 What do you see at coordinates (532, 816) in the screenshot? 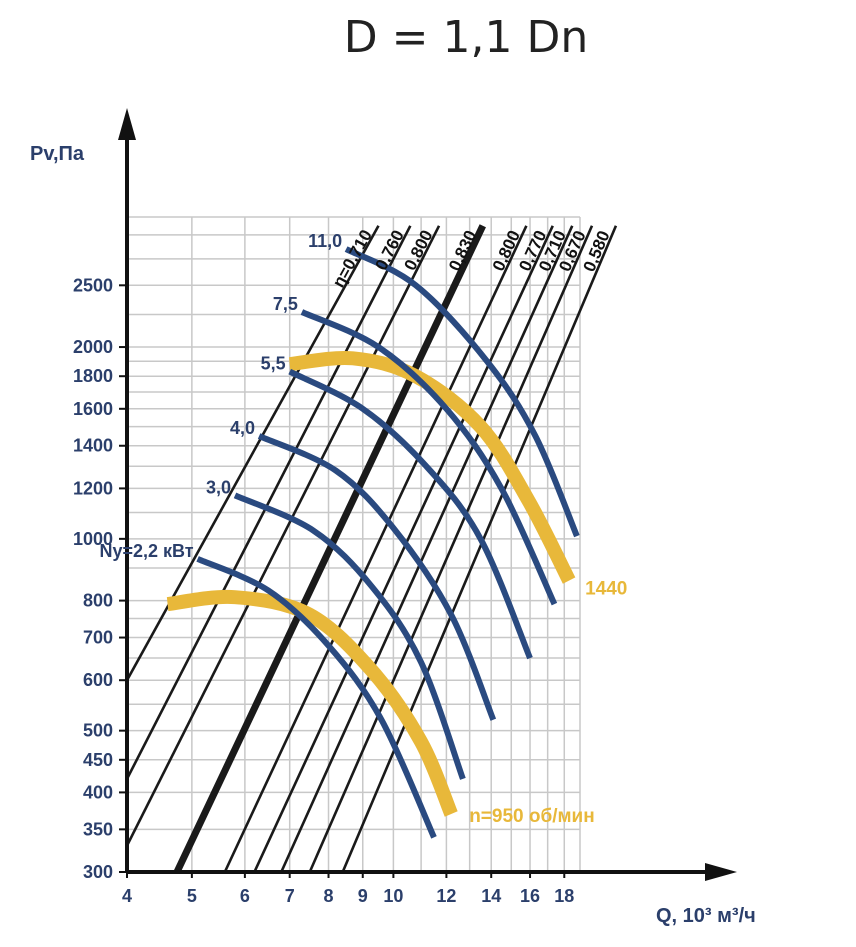
I see `speed-label-0: n=950 об/мин` at bounding box center [532, 816].